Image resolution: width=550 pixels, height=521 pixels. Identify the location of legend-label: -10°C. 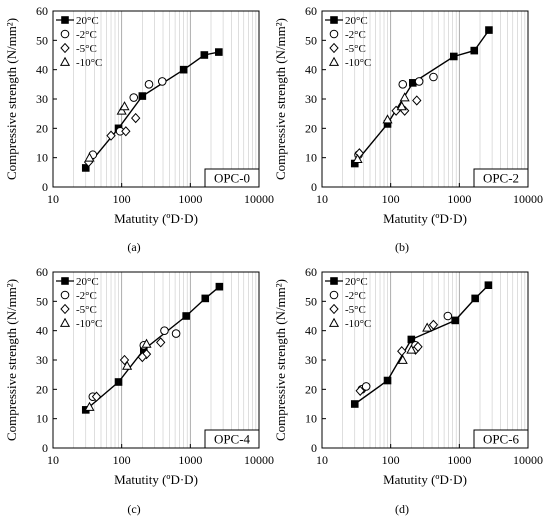
(358, 324).